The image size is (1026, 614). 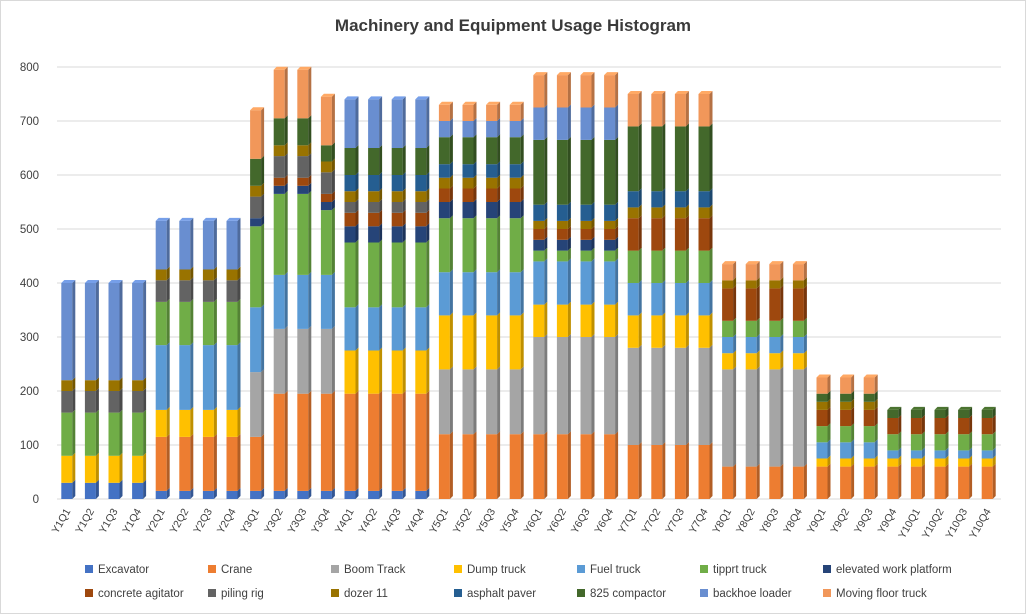 What do you see at coordinates (29, 446) in the screenshot?
I see `y-tick-label: 100` at bounding box center [29, 446].